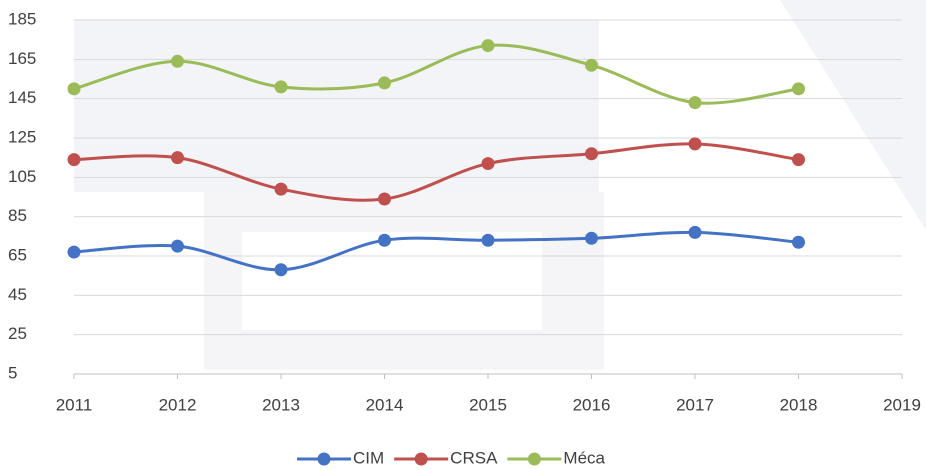 This screenshot has width=926, height=470. What do you see at coordinates (12, 372) in the screenshot?
I see `y-tick-label: 5` at bounding box center [12, 372].